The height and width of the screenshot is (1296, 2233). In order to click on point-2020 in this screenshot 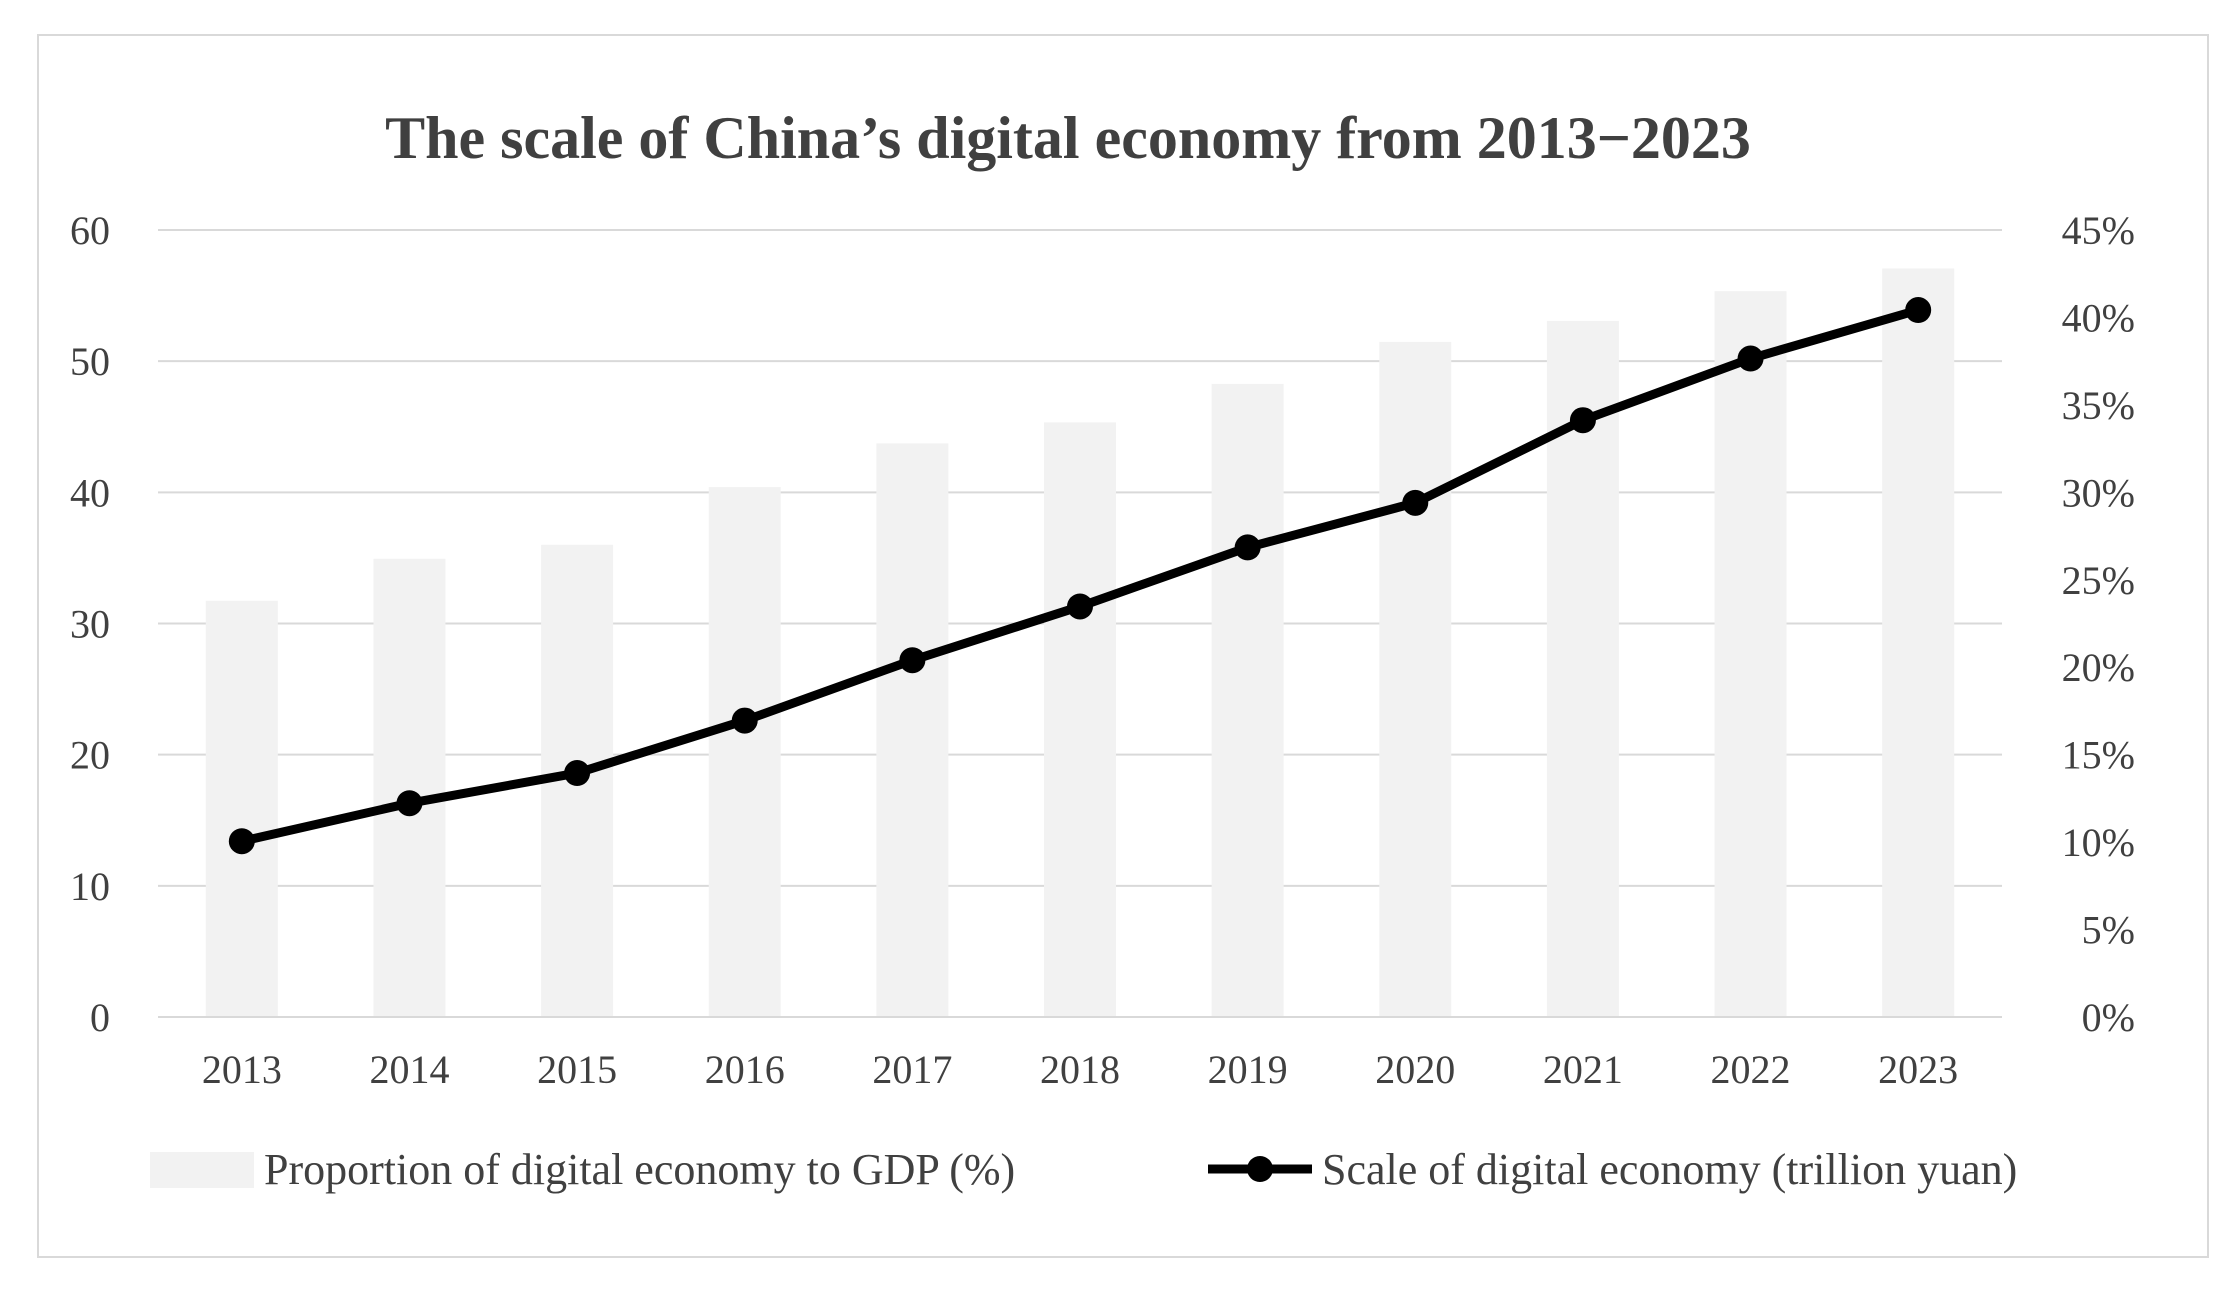, I will do `click(1415, 502)`.